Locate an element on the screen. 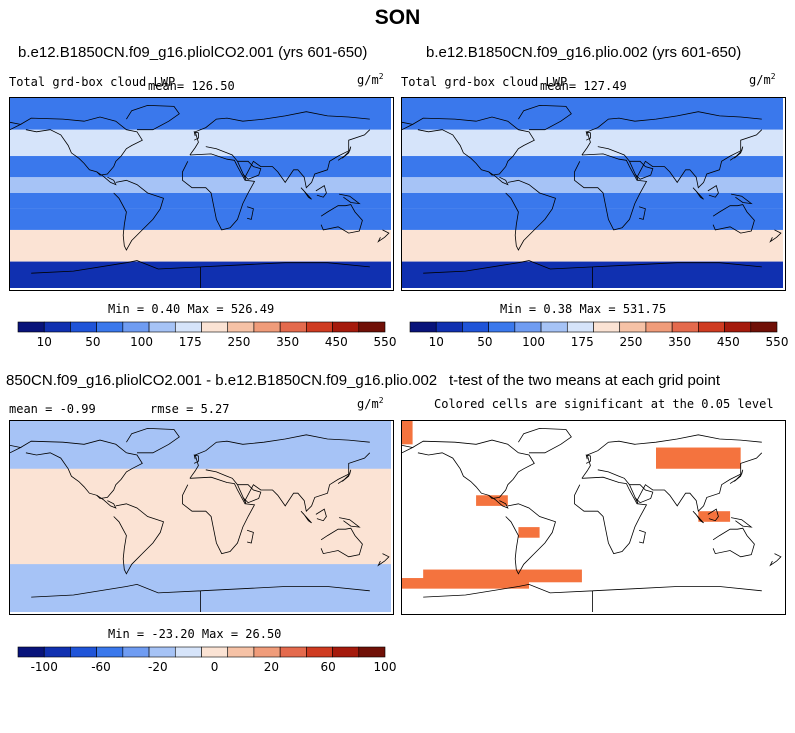 Image resolution: width=795 pixels, height=733 pixels. colorbar-tick-label: 60 is located at coordinates (328, 667).